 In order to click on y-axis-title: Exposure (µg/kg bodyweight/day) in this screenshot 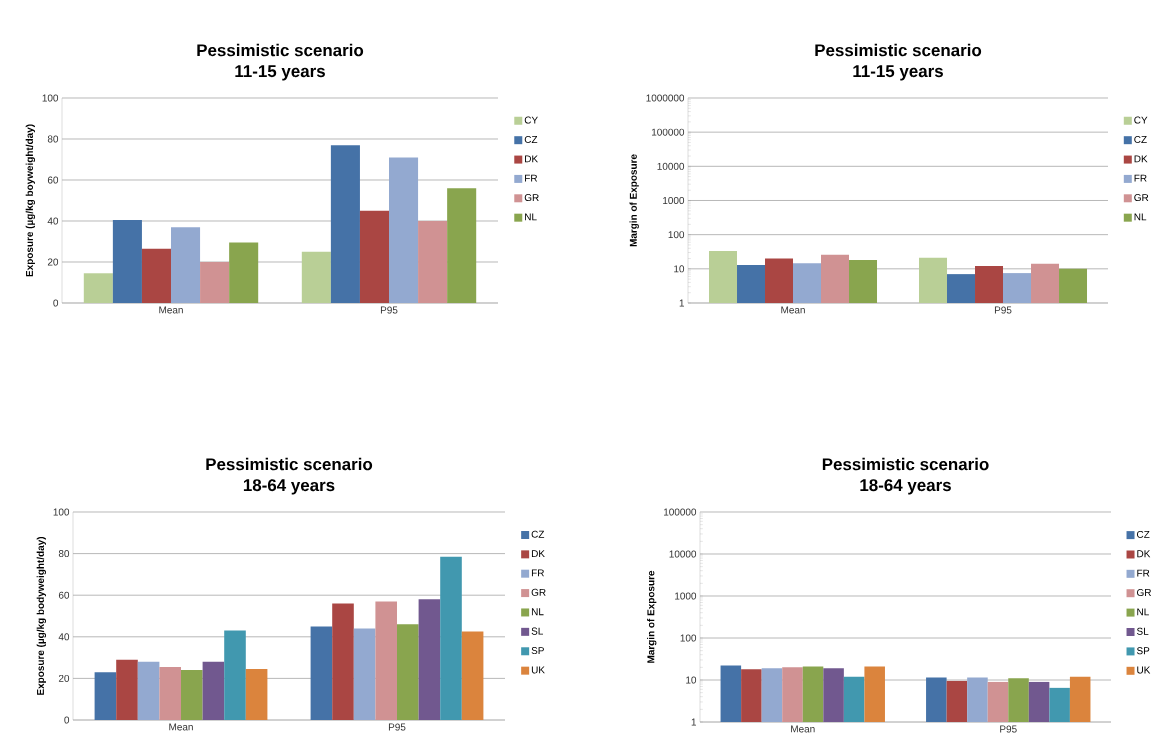, I will do `click(41, 615)`.